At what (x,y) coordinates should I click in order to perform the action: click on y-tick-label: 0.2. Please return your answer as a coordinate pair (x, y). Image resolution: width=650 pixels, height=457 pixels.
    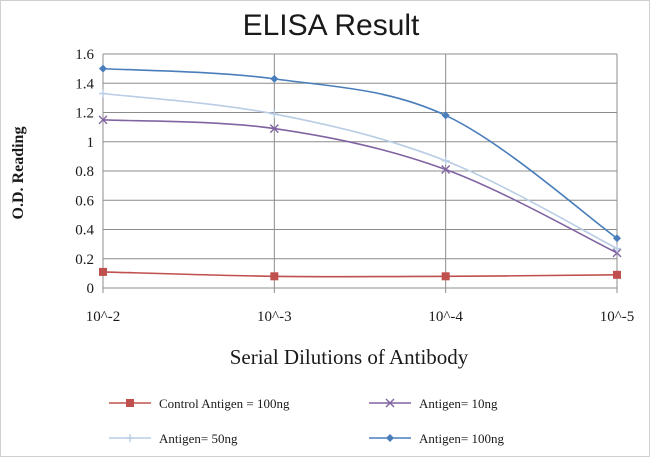
    Looking at the image, I should click on (84, 260).